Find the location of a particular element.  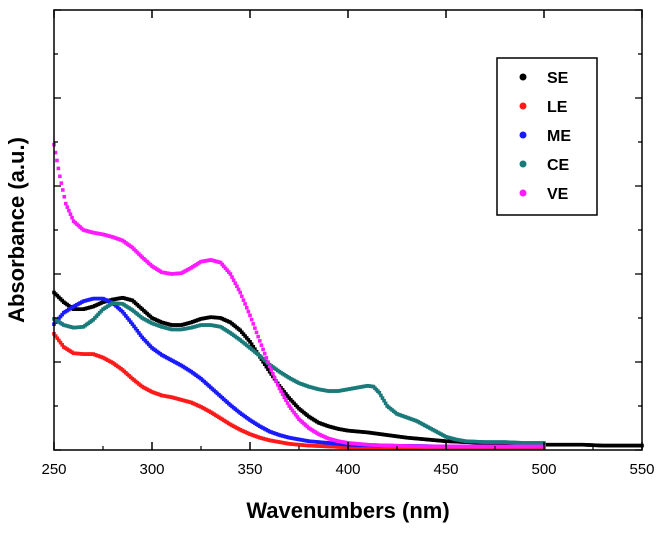

x-tick-label: 300 is located at coordinates (151, 469).